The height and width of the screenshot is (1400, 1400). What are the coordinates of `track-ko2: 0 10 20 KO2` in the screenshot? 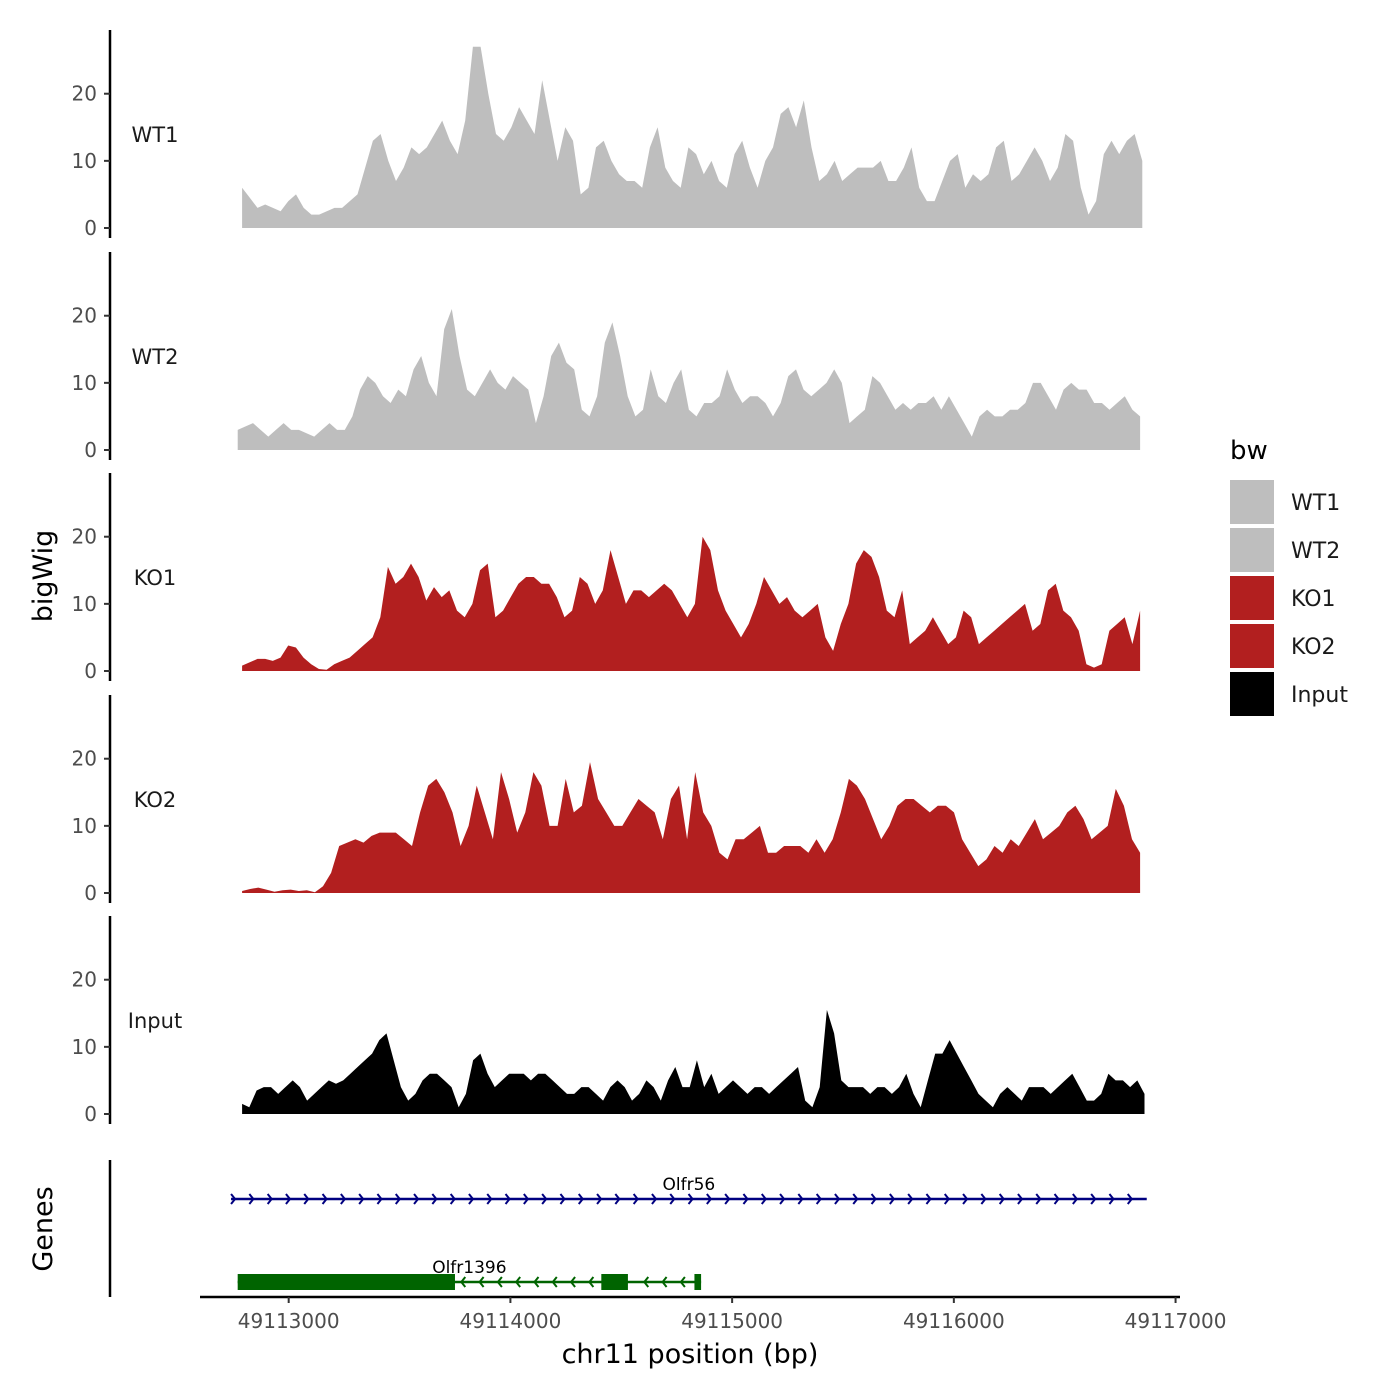 It's located at (606, 800).